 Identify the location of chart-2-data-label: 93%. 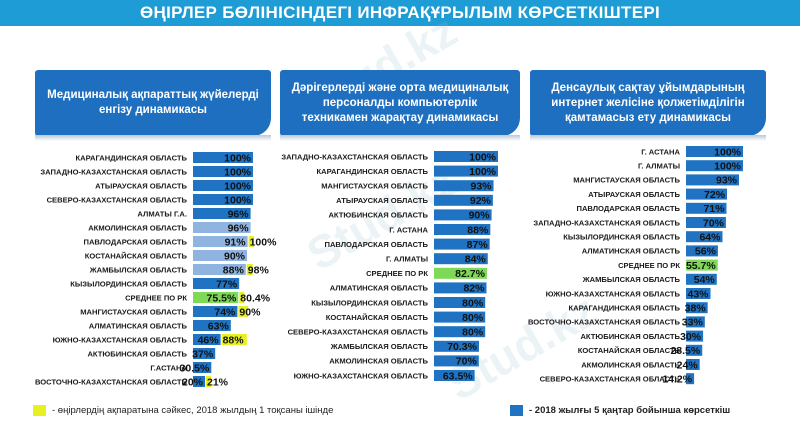
(482, 187).